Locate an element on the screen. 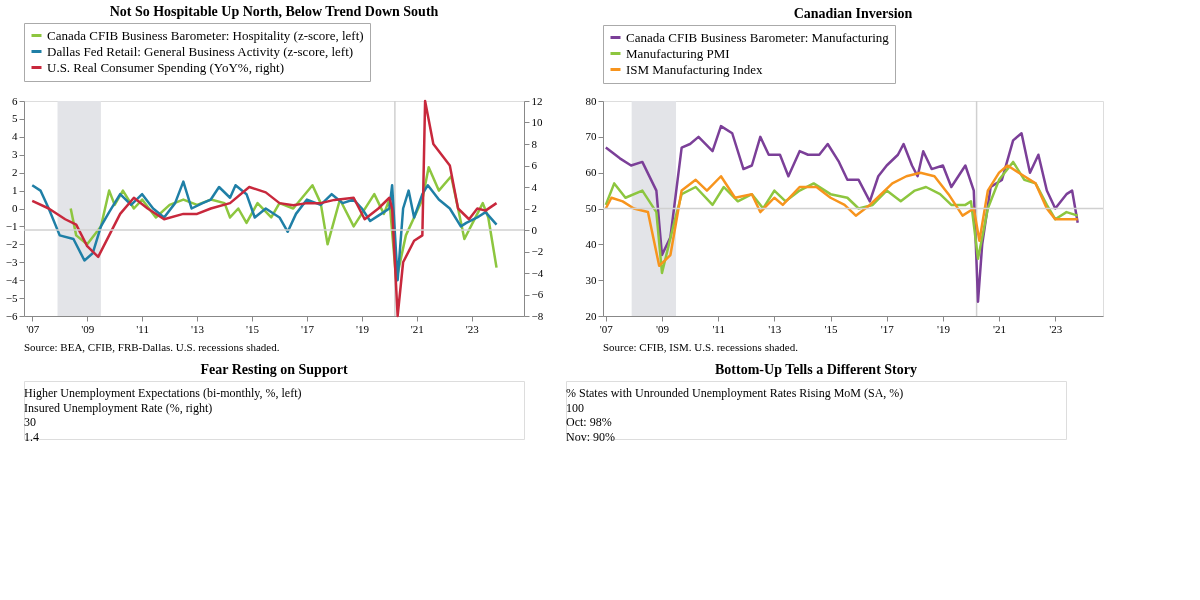  y2-tick-label: 4 is located at coordinates (534, 186).